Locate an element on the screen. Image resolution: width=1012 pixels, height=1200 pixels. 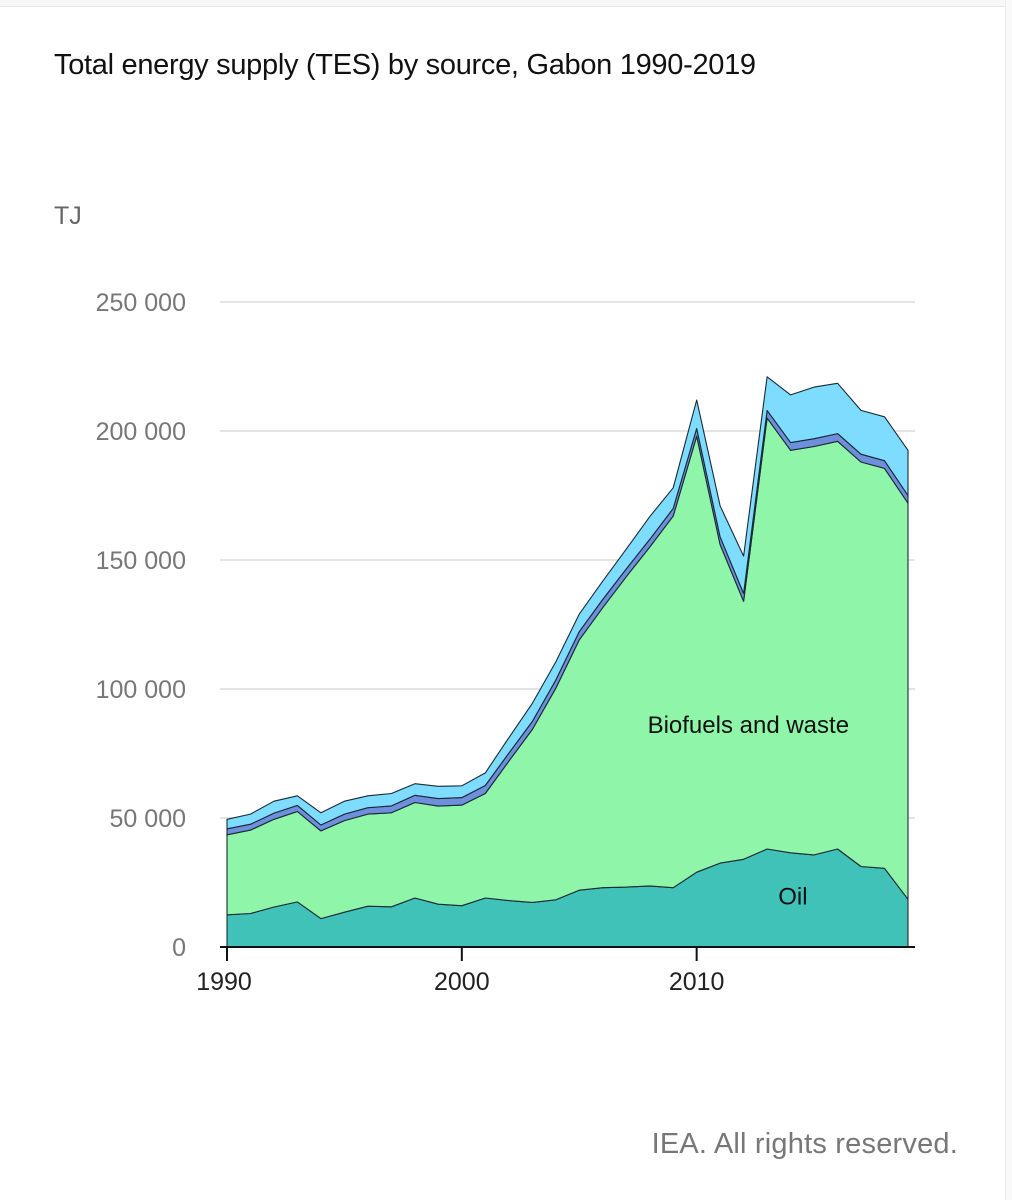
y-tick-label-250000: 250 000 is located at coordinates (141, 303).